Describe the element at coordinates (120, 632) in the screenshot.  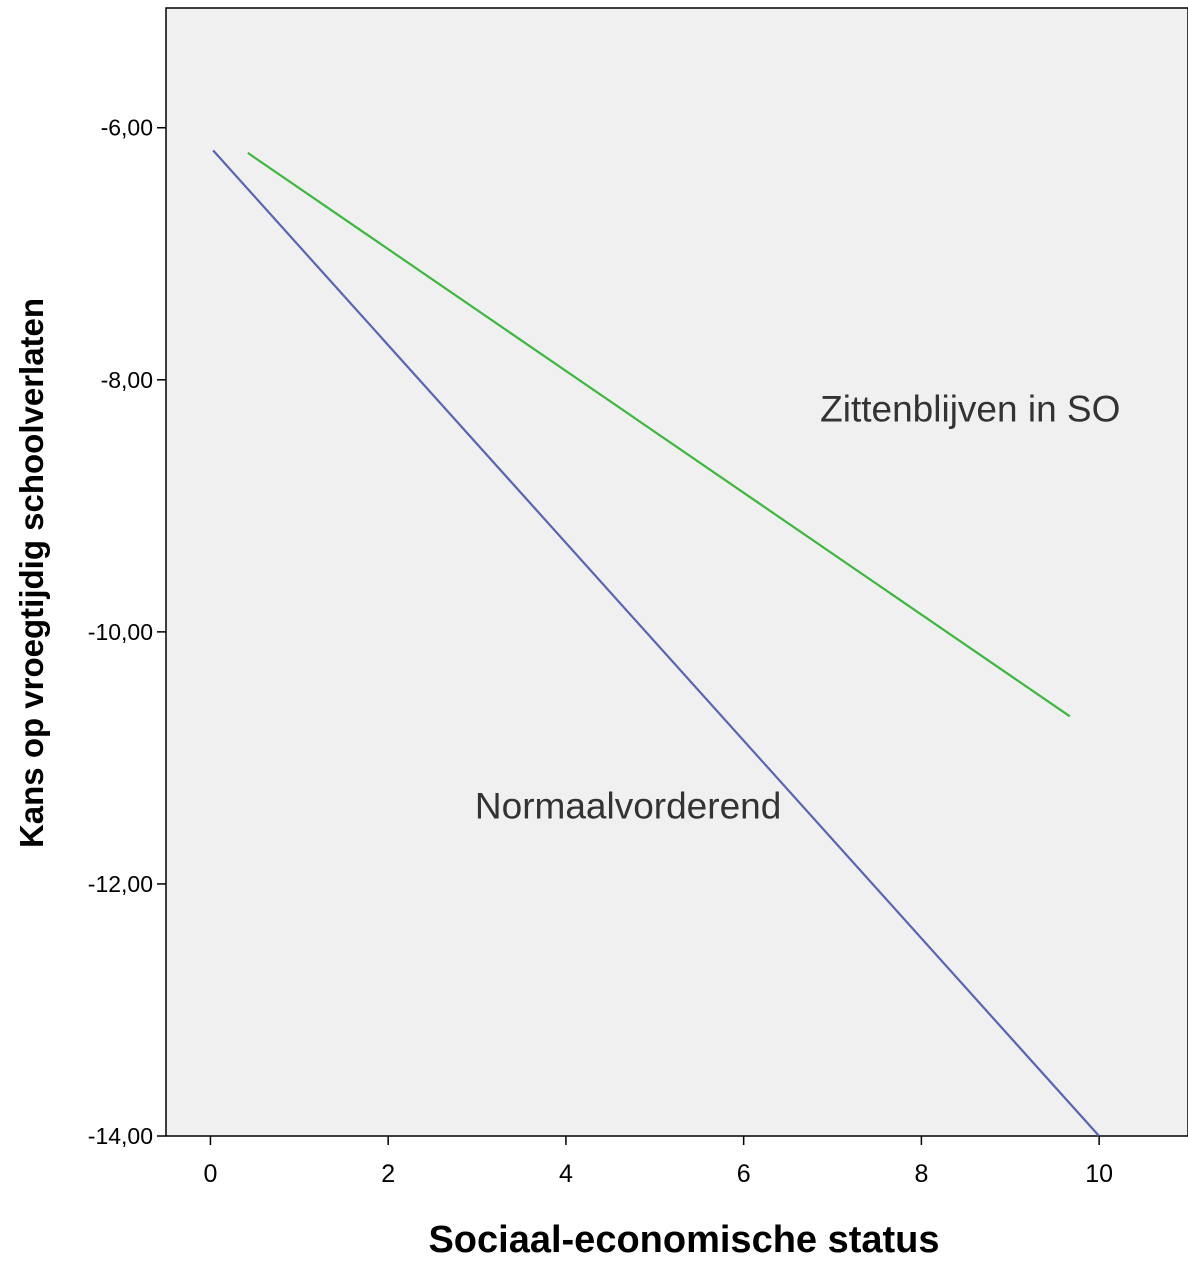
I see `y-tick-label: -10,00` at that location.